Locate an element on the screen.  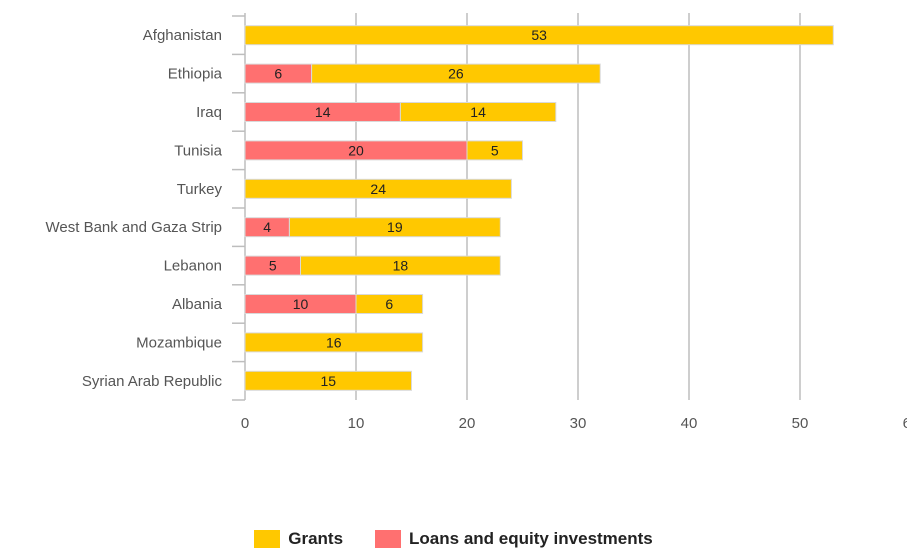
data-label-loans-west-bank-and-gaza-strip: 4 is located at coordinates (267, 227).